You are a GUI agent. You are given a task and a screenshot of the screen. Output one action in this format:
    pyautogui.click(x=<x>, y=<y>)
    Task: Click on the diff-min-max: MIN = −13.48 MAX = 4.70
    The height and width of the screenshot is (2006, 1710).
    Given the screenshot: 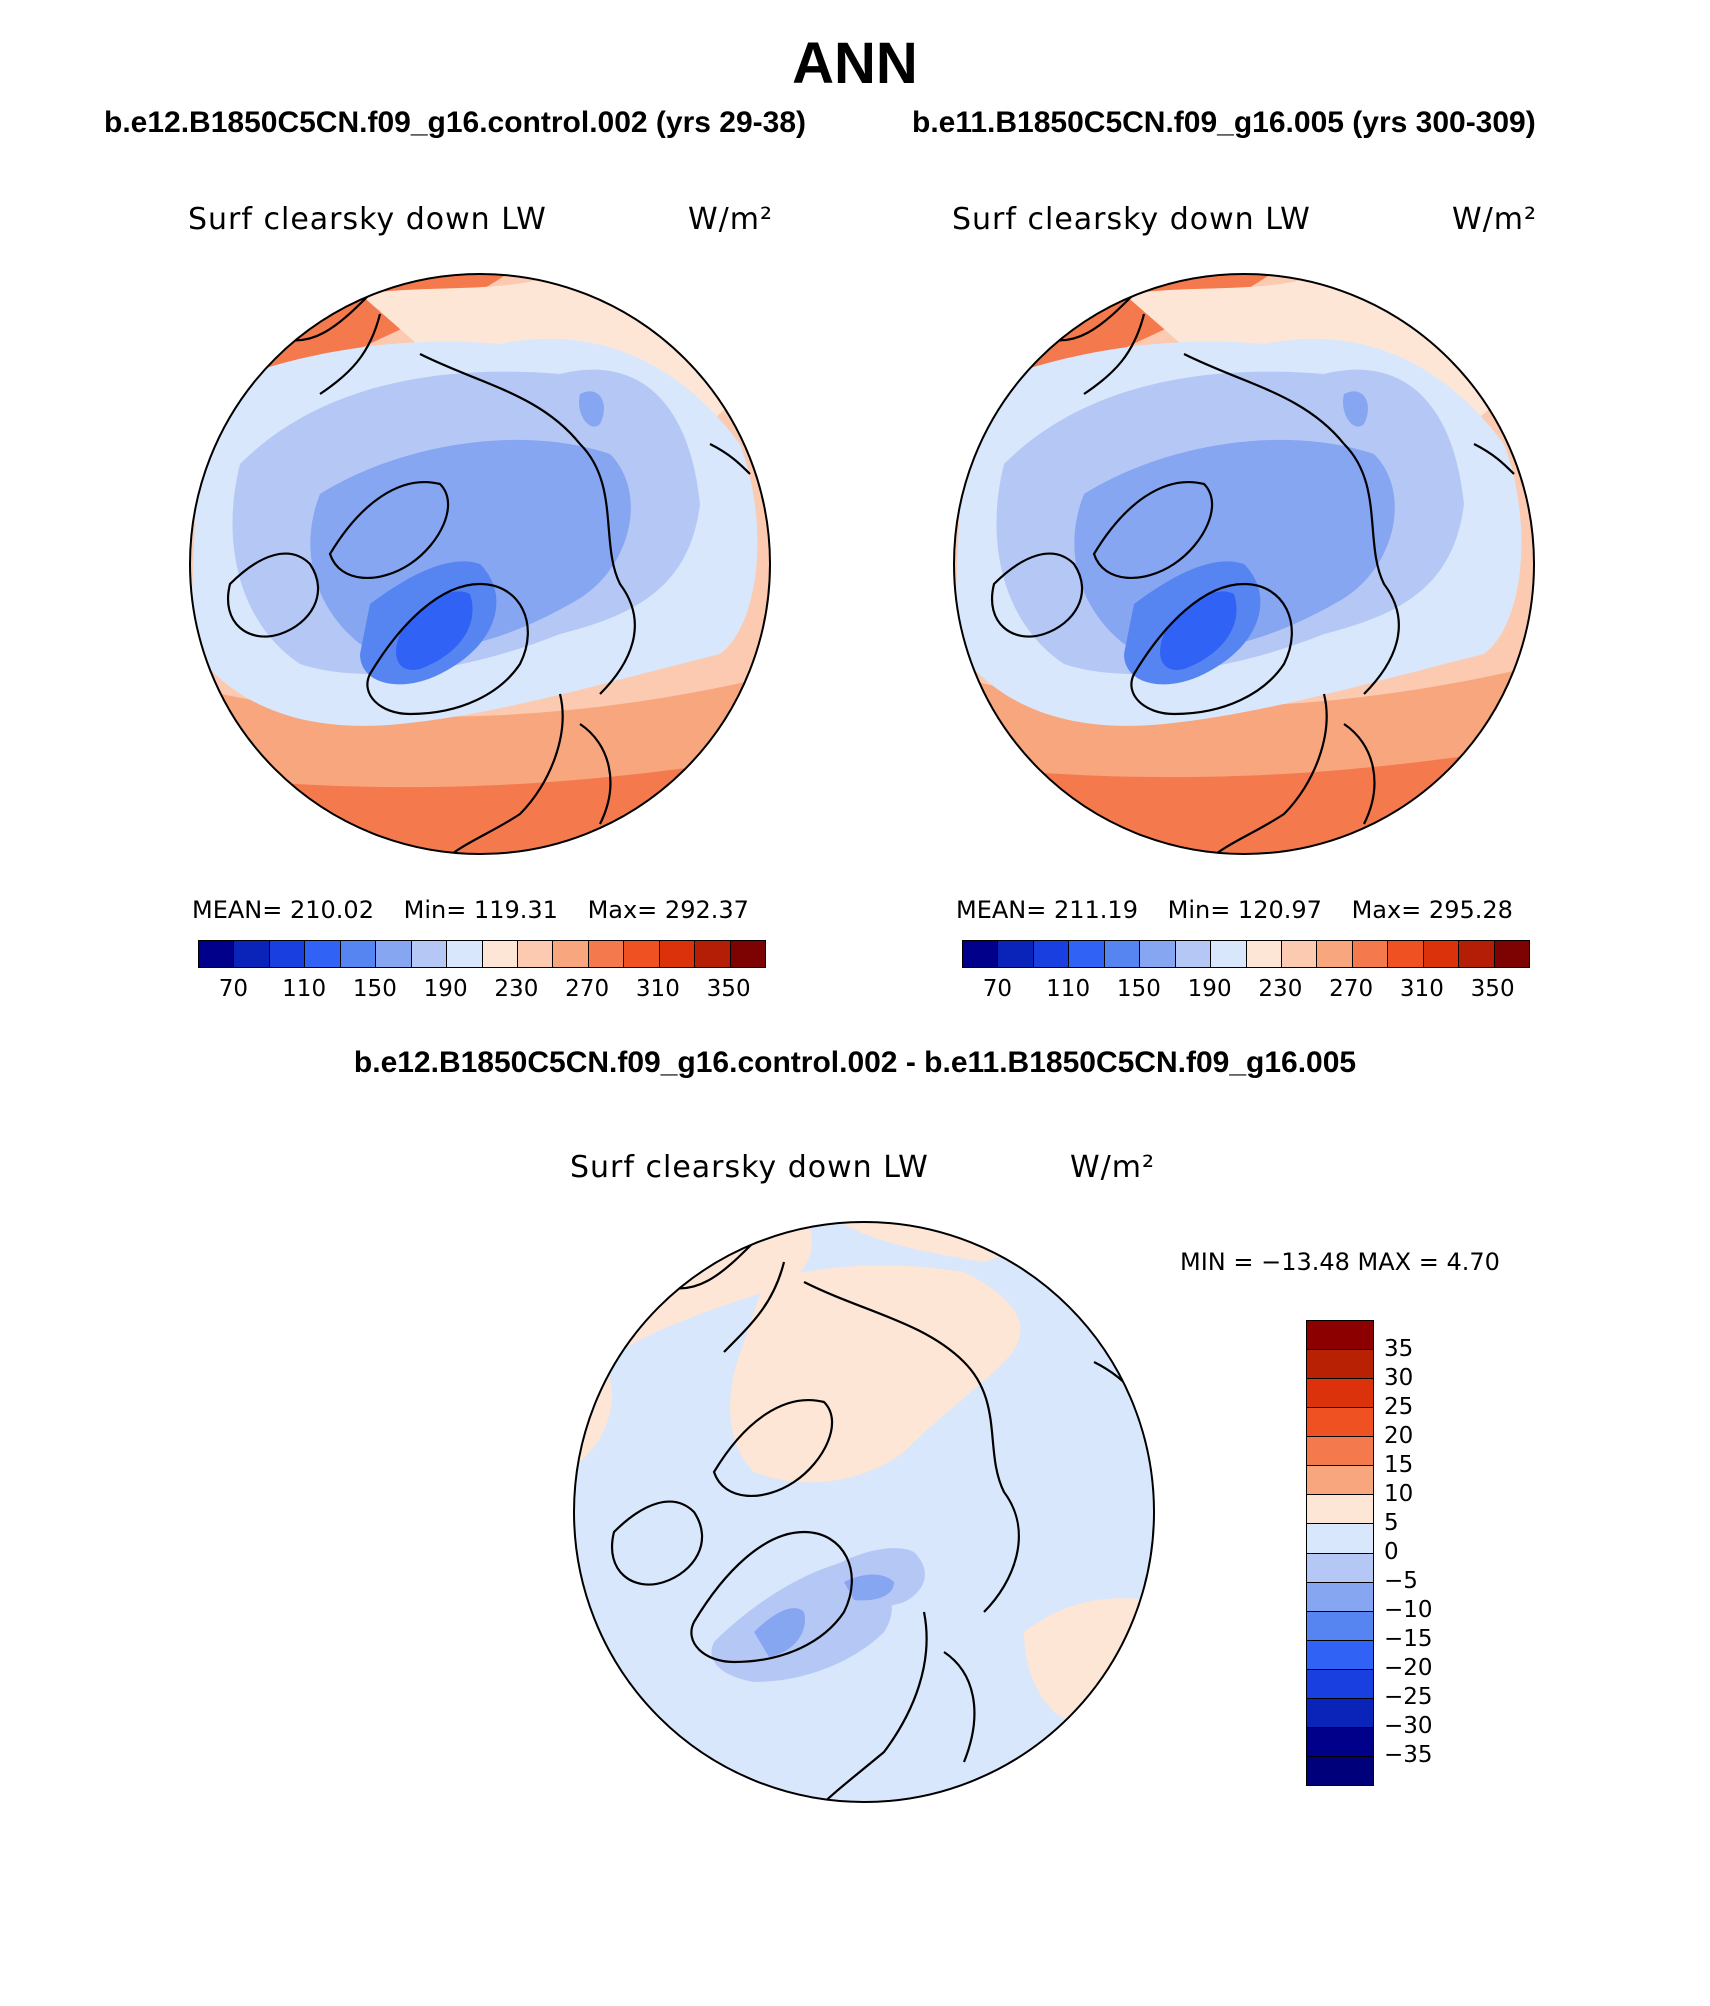 What is the action you would take?
    pyautogui.click(x=1340, y=1262)
    